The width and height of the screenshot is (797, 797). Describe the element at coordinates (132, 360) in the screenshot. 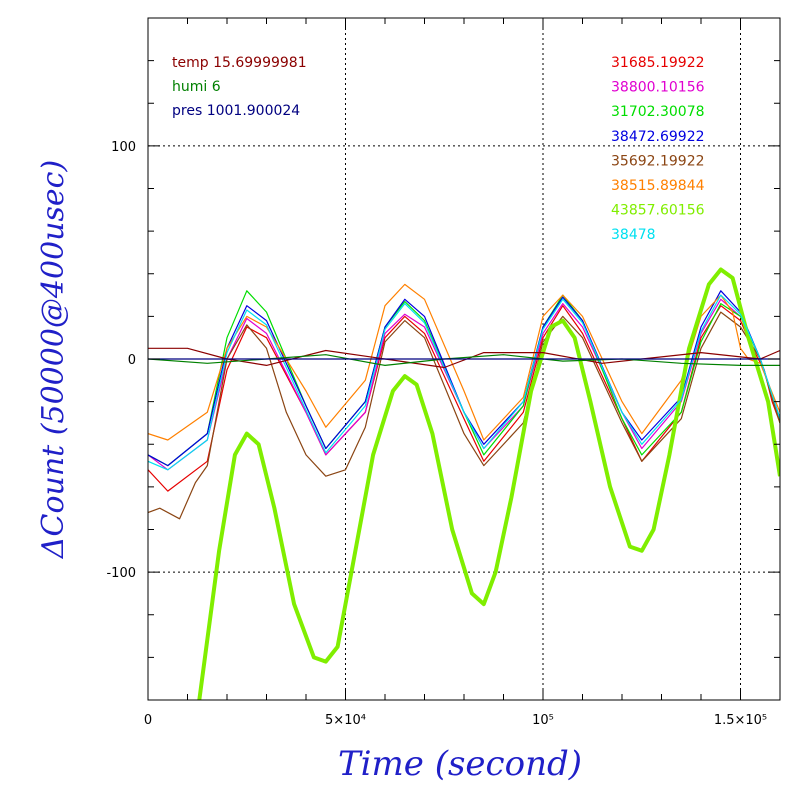

I see `y-tick-label: 0` at that location.